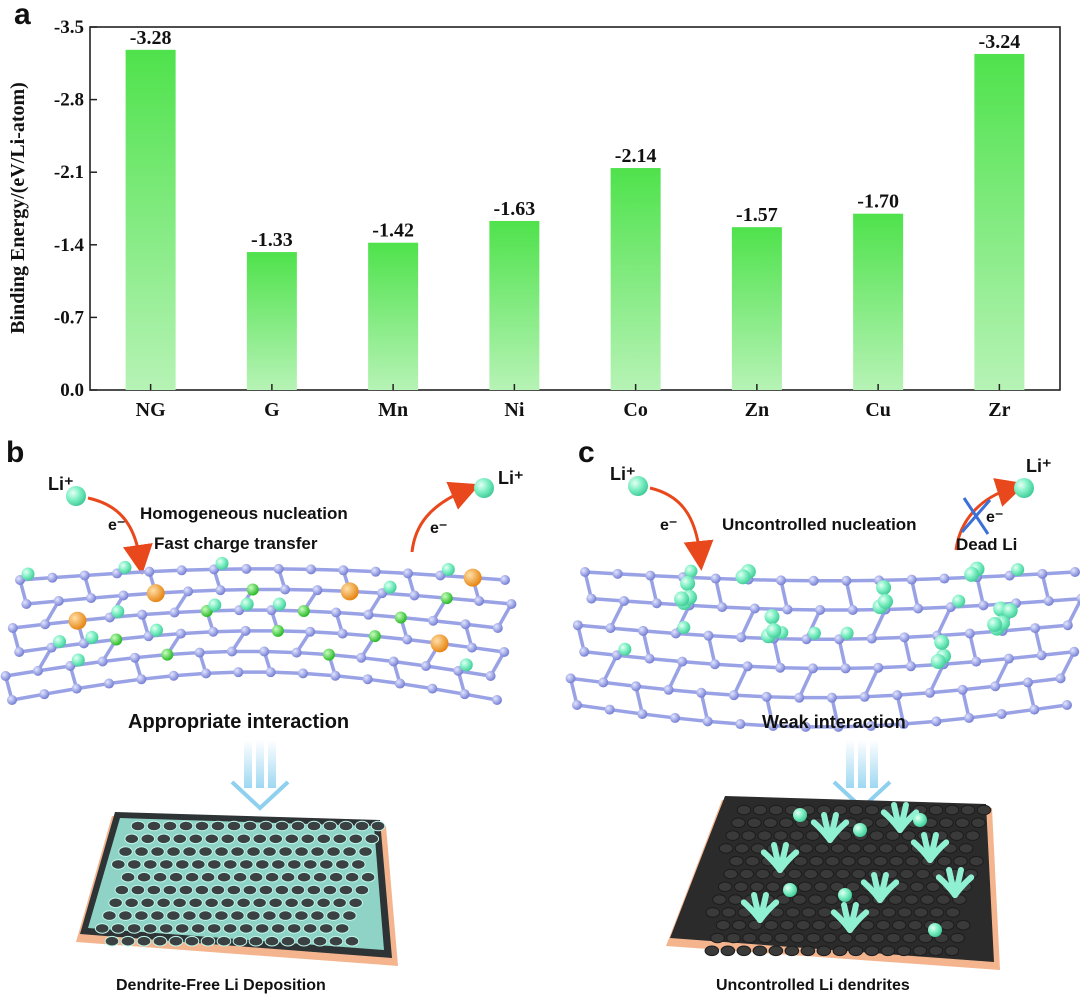  I want to click on li-ion-left, so click(76, 496).